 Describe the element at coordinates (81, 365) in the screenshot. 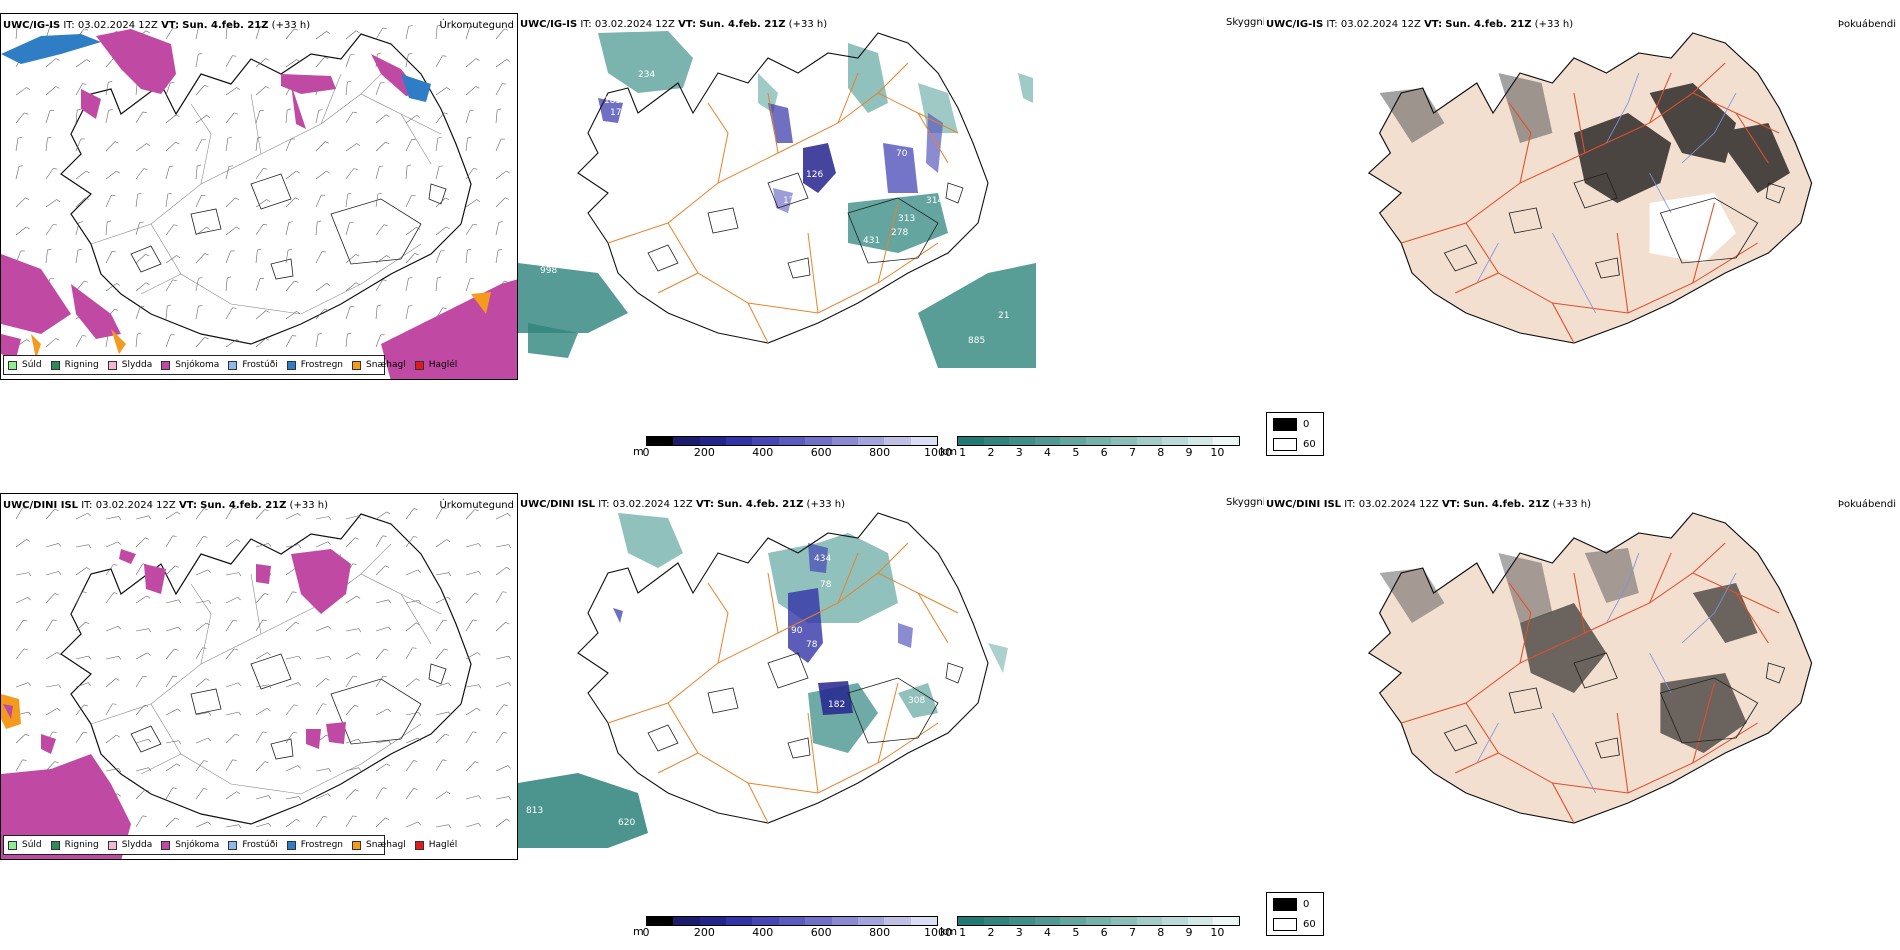

I see `legend-label: Rigning` at that location.